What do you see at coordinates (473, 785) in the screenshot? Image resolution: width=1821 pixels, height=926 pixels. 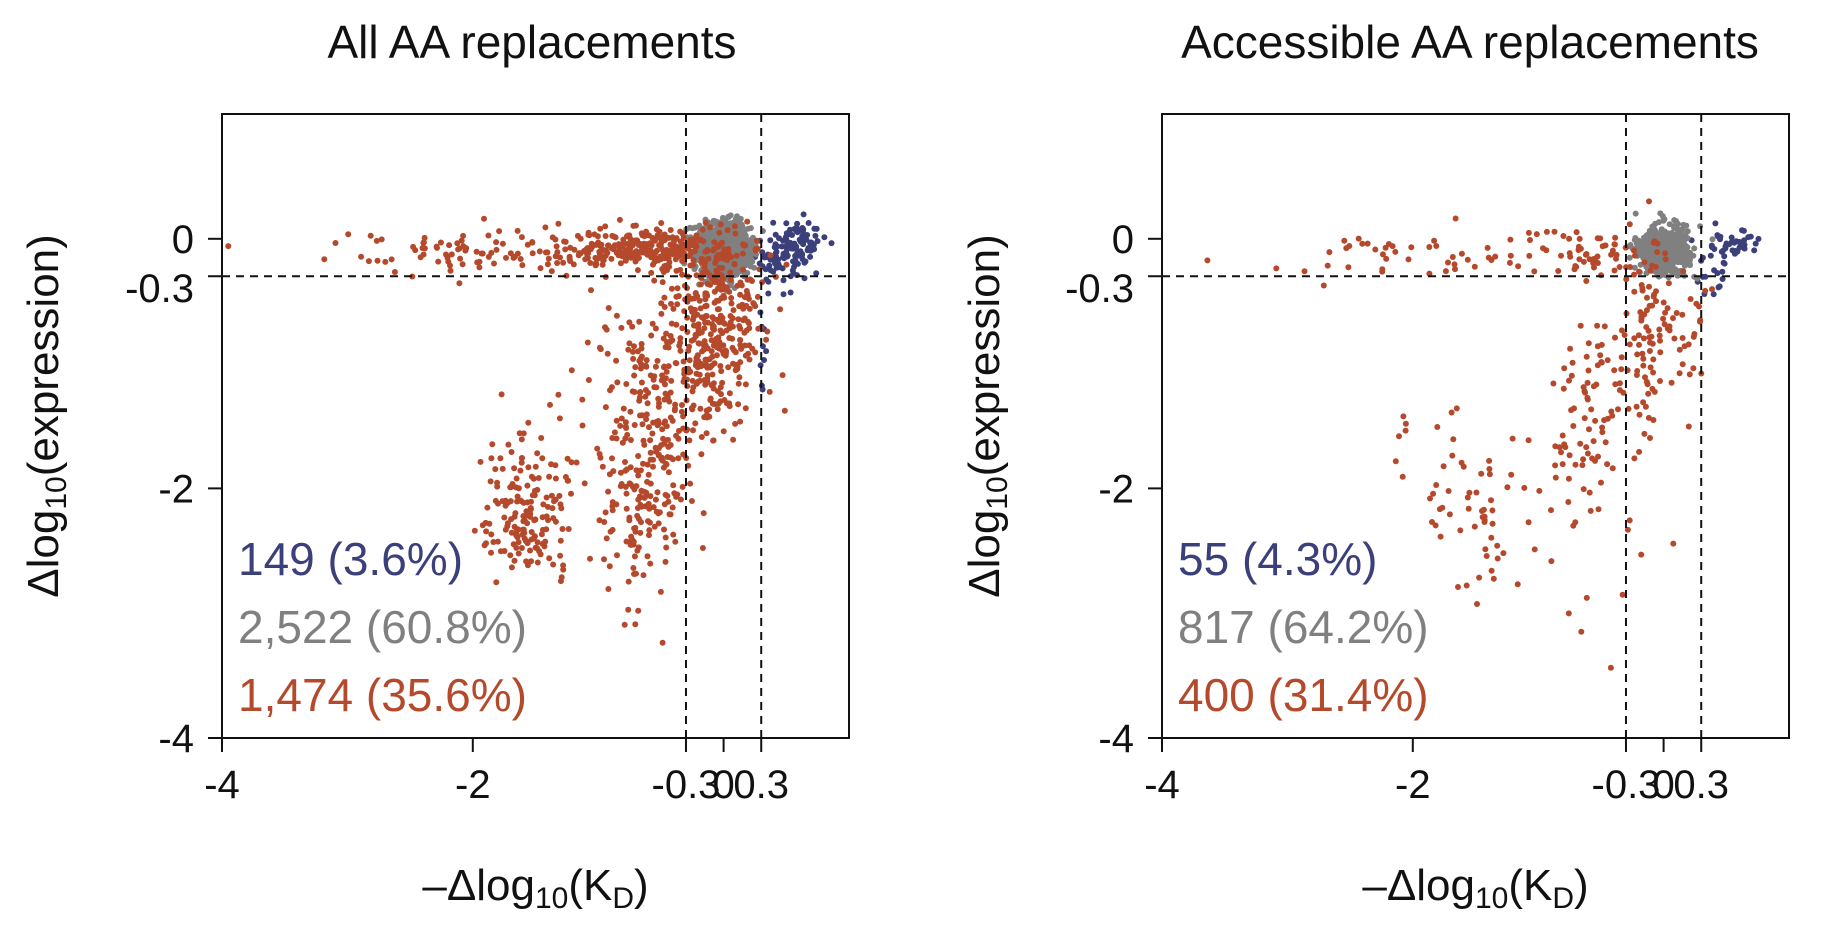 I see `x-tick-label: -2` at bounding box center [473, 785].